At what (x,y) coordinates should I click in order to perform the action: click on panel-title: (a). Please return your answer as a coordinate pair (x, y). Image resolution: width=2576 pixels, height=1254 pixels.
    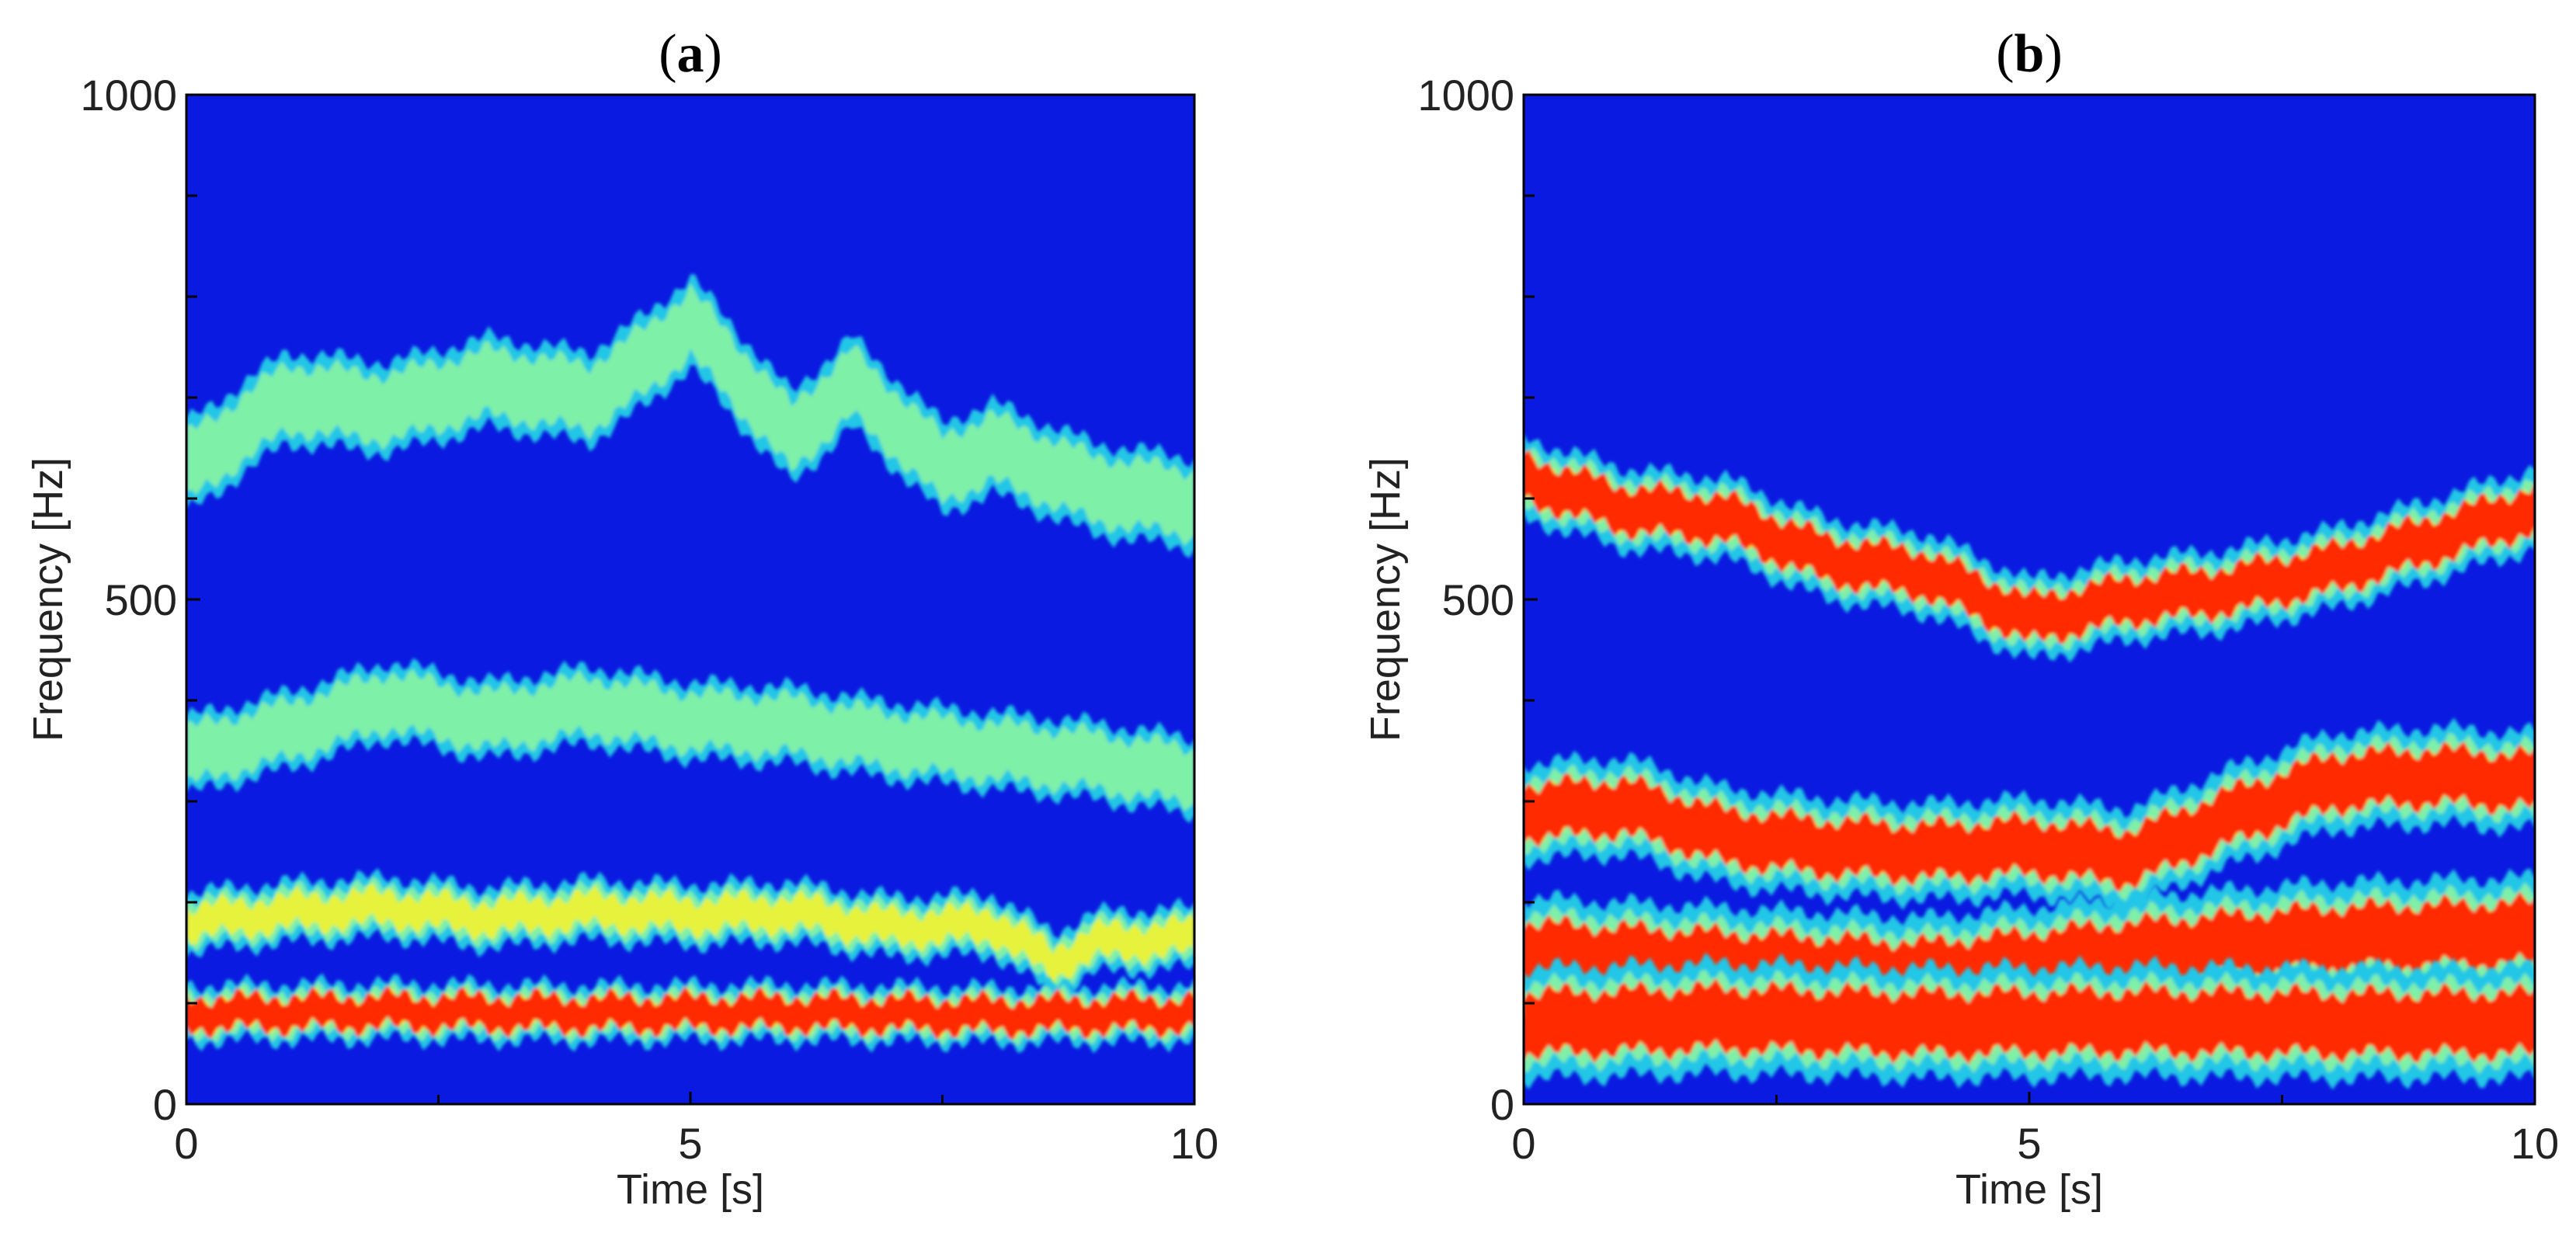
    Looking at the image, I should click on (690, 54).